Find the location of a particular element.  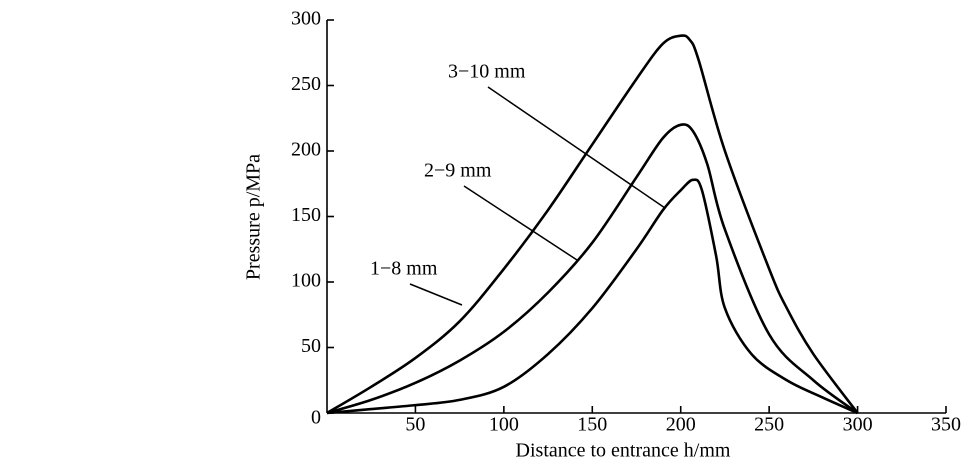

series-label: 1−8 mm is located at coordinates (404, 269).